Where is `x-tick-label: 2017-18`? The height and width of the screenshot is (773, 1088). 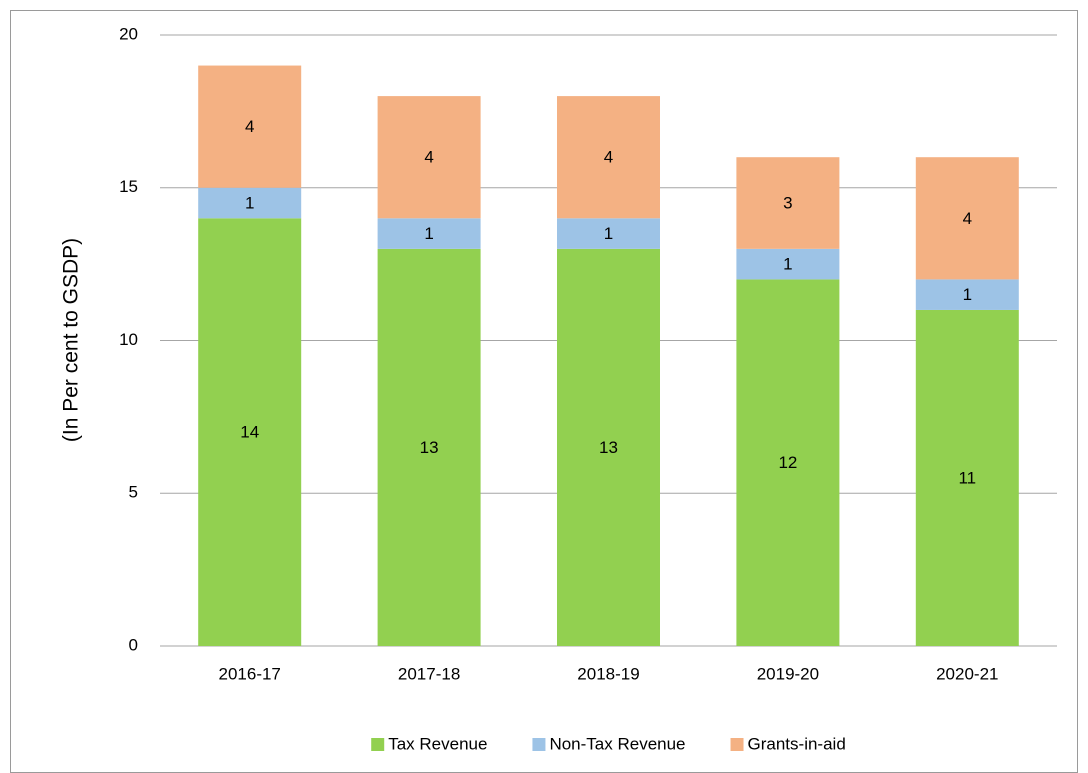
x-tick-label: 2017-18 is located at coordinates (429, 673).